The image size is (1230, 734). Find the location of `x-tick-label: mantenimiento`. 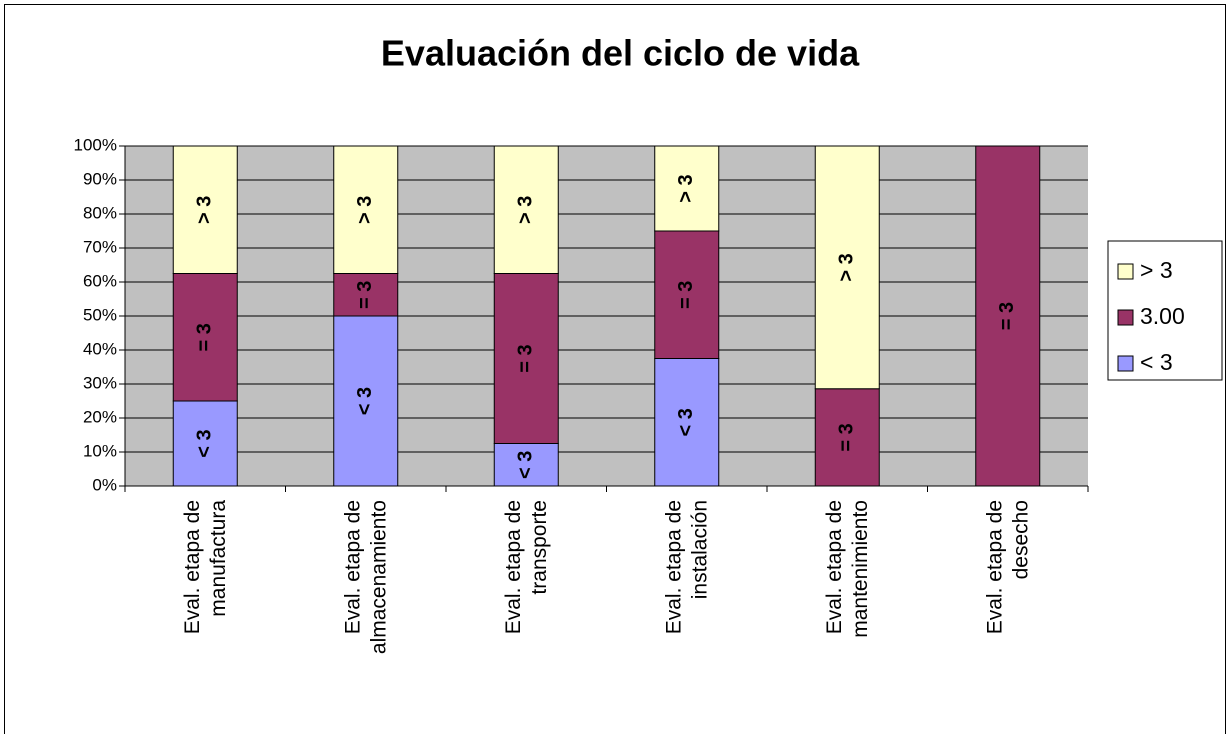

x-tick-label: mantenimiento is located at coordinates (860, 569).